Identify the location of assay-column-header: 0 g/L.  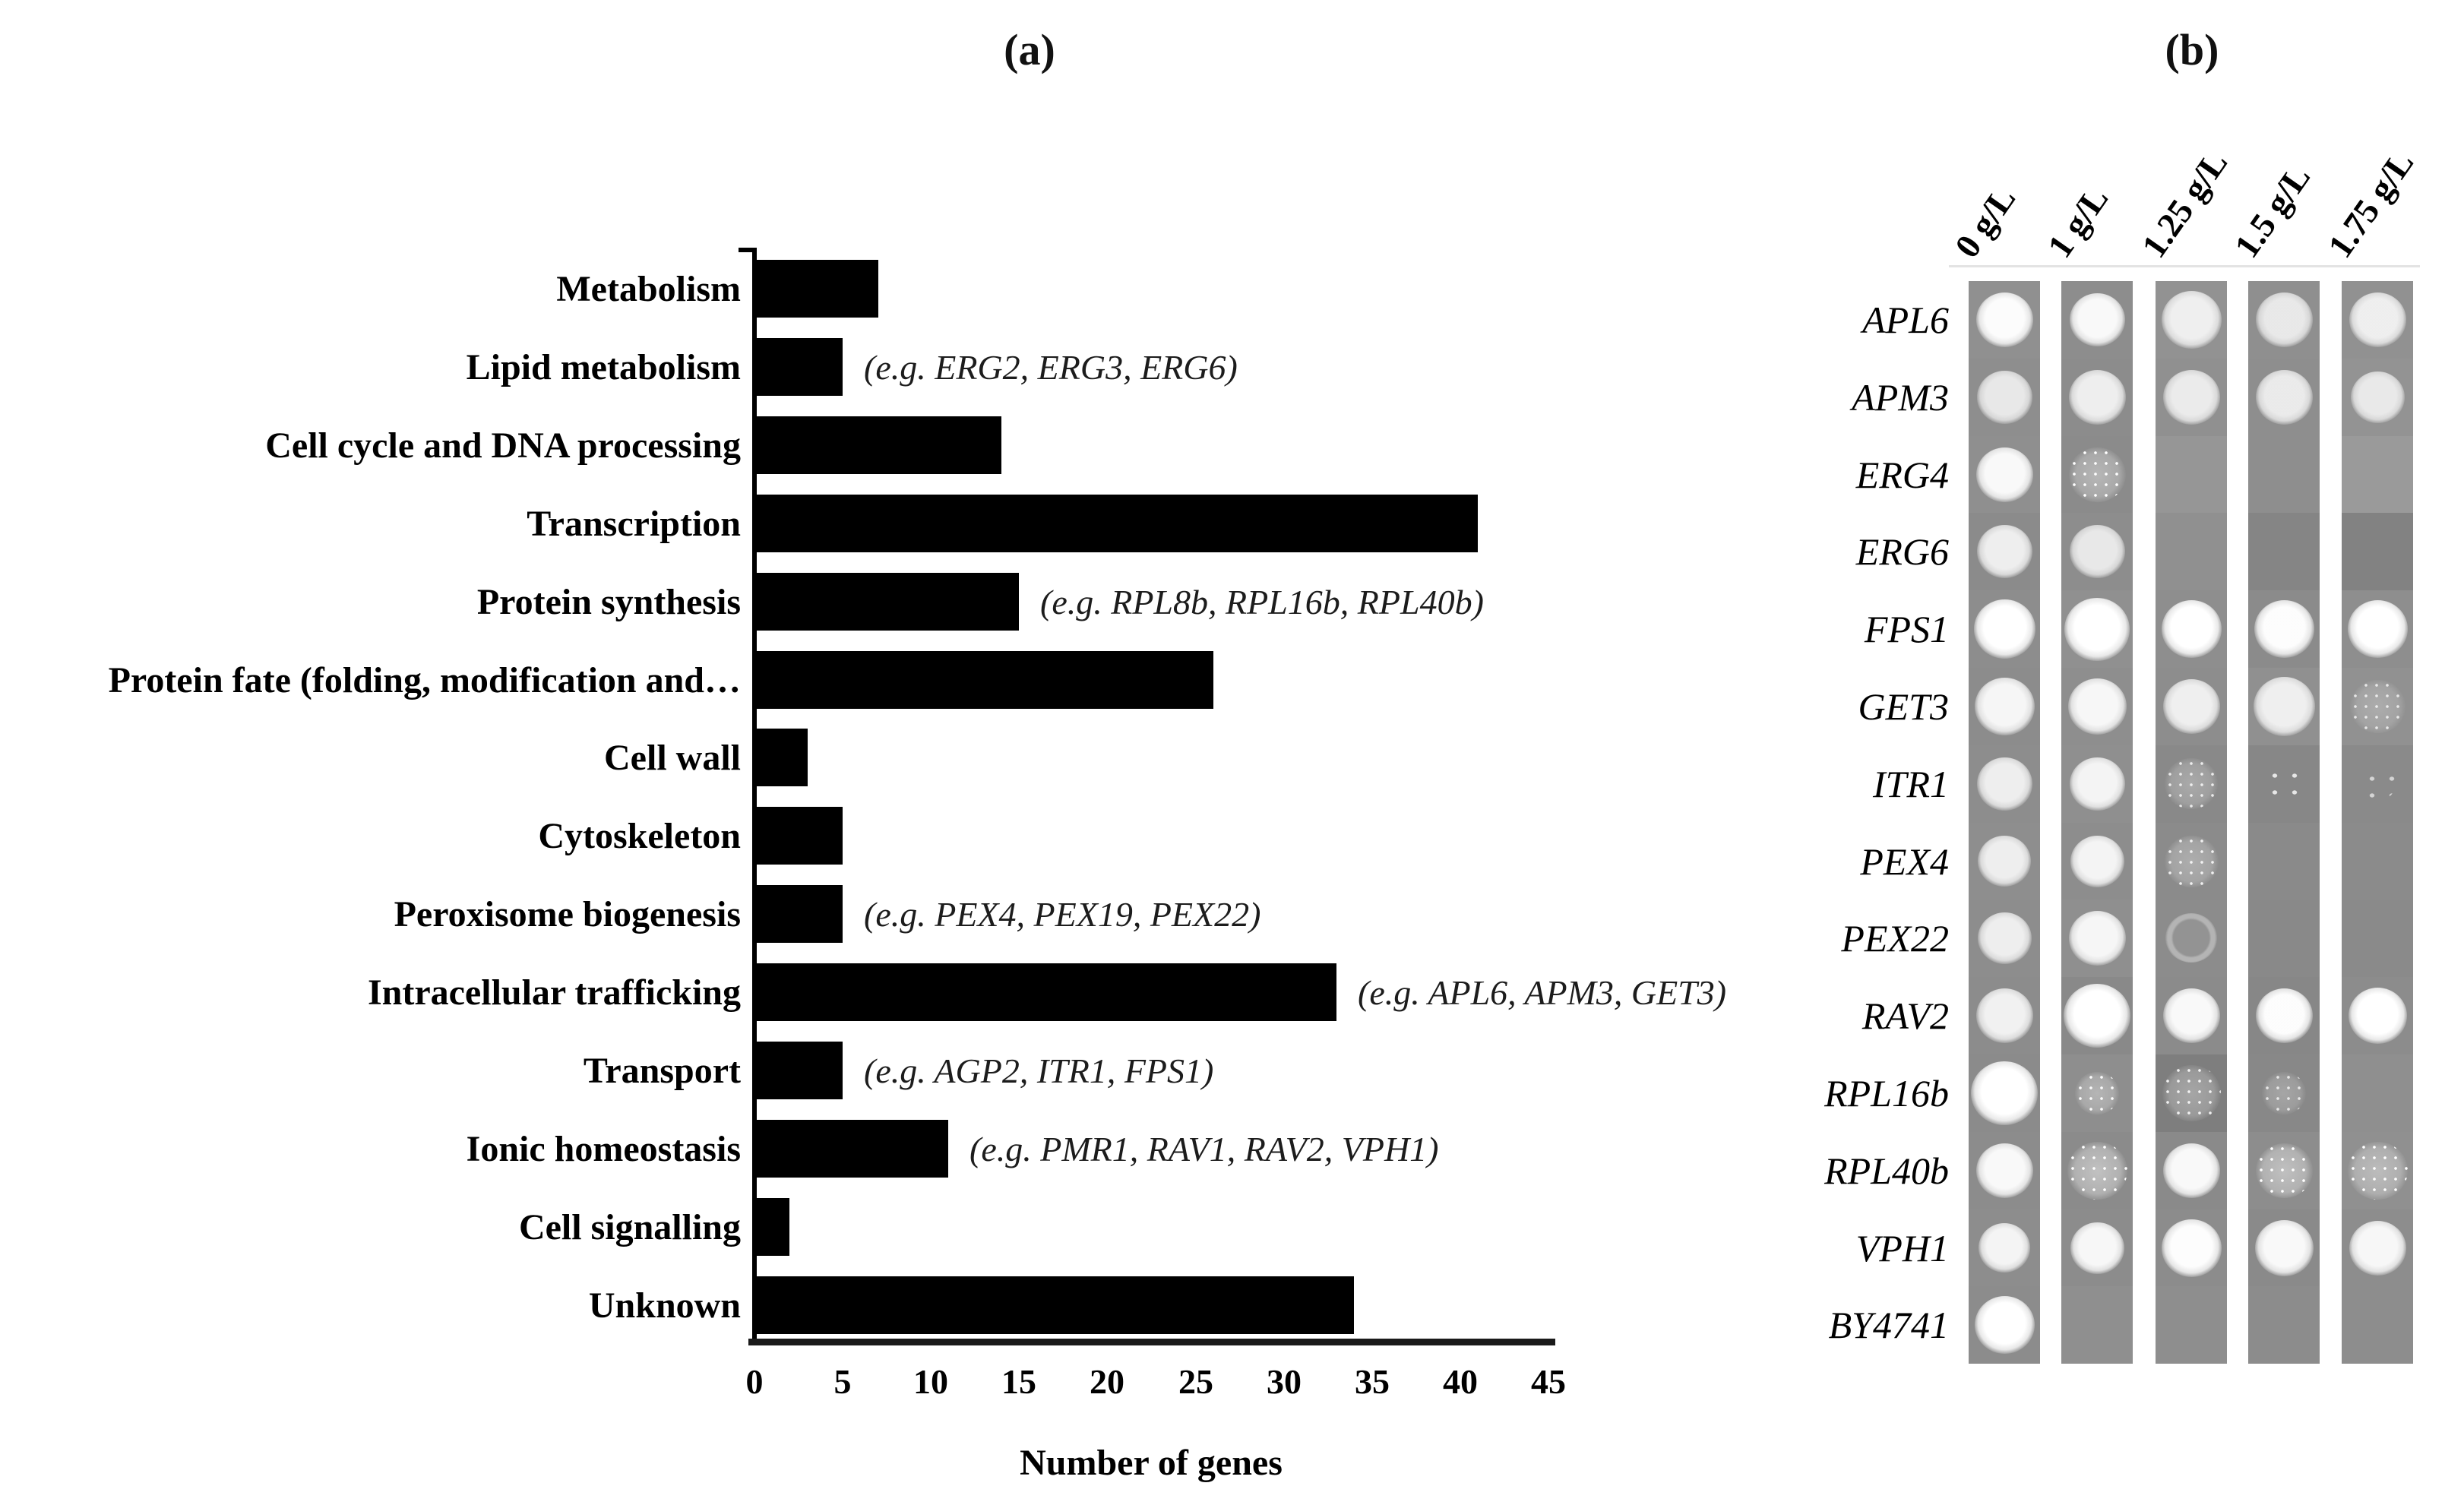
(1985, 222).